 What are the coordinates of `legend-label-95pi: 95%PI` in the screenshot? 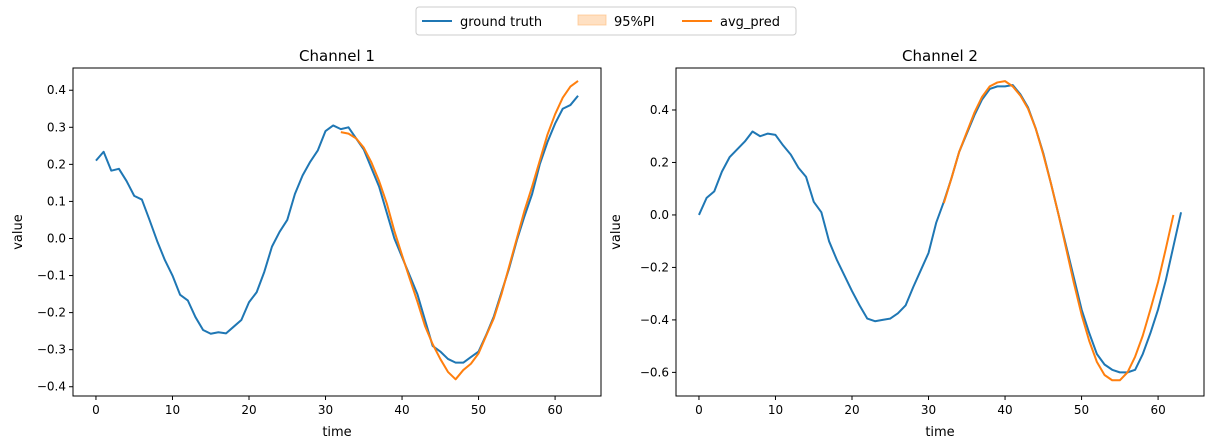 It's located at (634, 22).